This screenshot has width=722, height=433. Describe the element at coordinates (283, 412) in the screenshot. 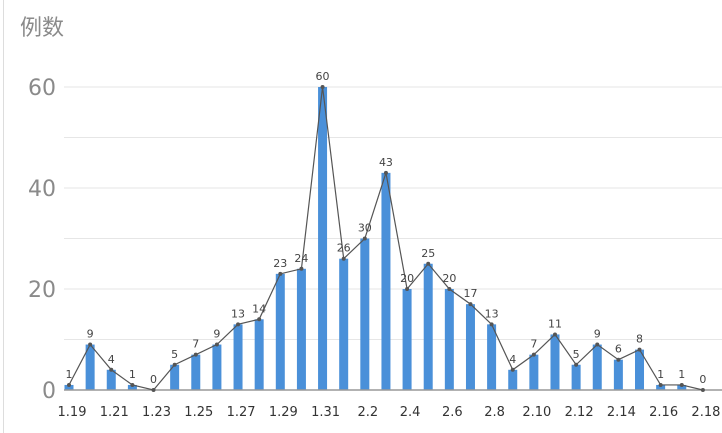

I see `x-tick-label: 1.29` at that location.